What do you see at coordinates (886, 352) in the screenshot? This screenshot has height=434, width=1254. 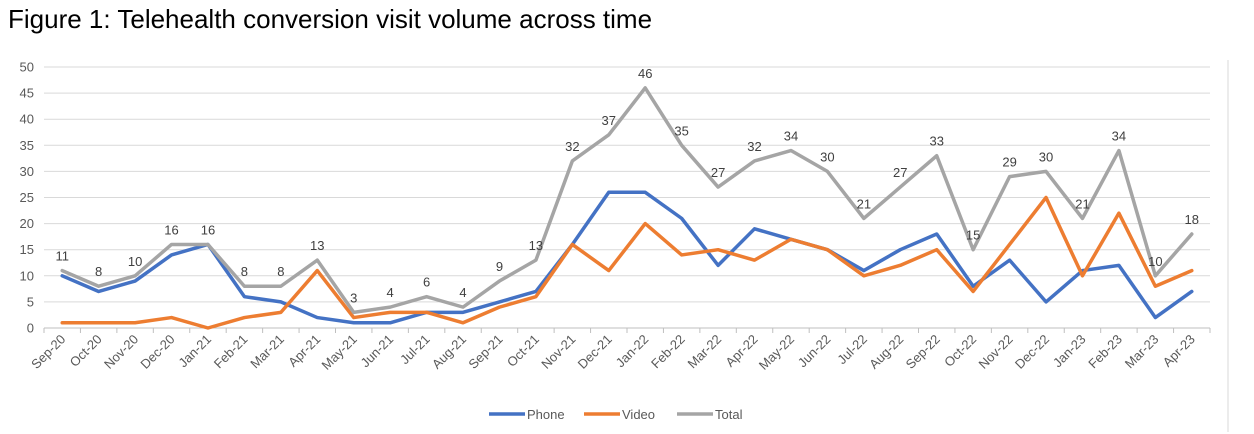 I see `x-tick-label: Aug-22` at bounding box center [886, 352].